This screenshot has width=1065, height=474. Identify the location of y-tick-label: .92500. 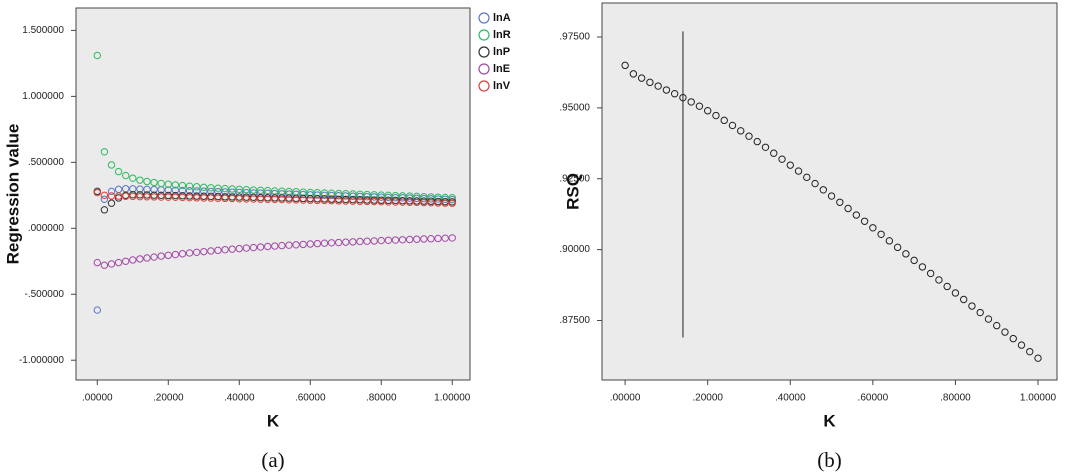
(574, 178).